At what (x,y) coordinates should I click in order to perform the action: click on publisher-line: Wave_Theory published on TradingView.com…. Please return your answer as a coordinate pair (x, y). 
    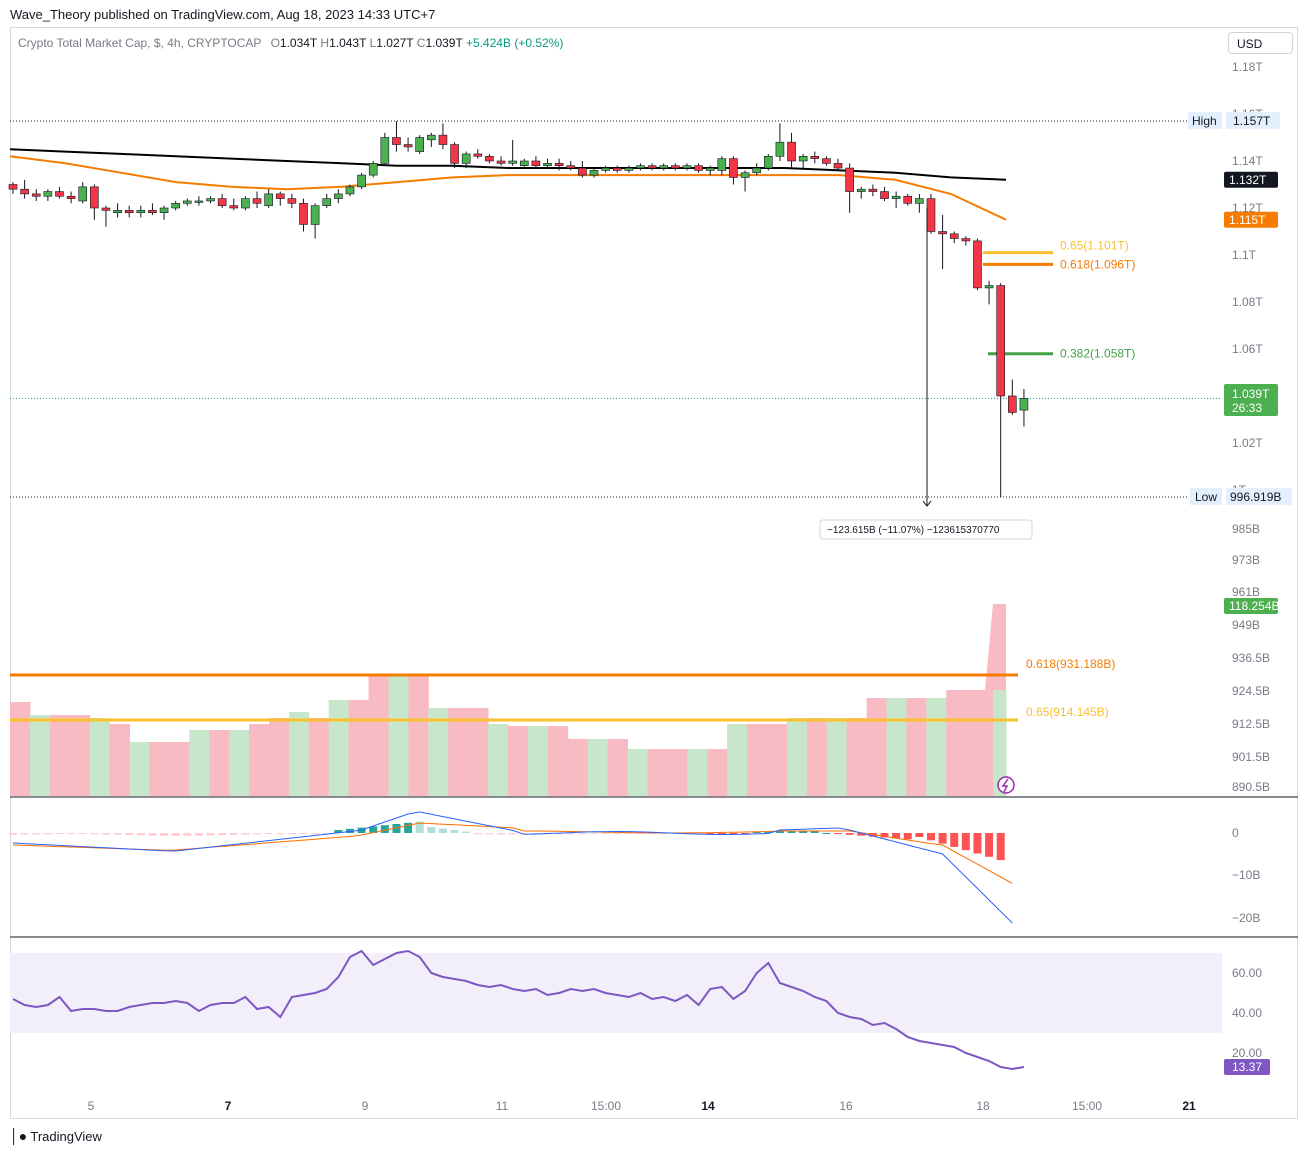
    Looking at the image, I should click on (223, 14).